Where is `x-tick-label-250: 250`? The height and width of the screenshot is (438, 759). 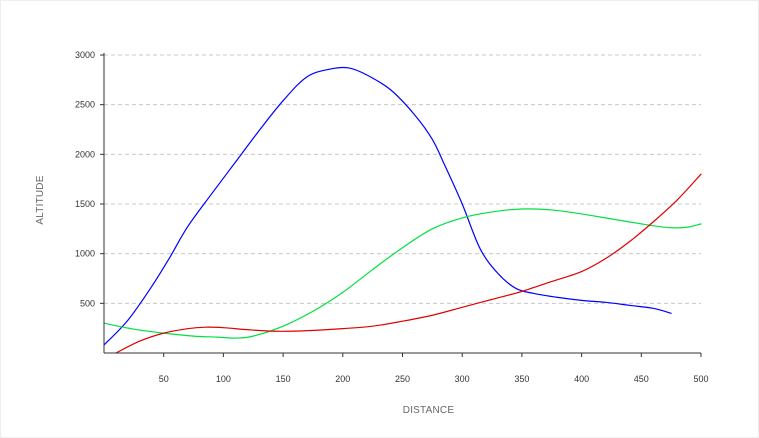
x-tick-label-250: 250 is located at coordinates (402, 379).